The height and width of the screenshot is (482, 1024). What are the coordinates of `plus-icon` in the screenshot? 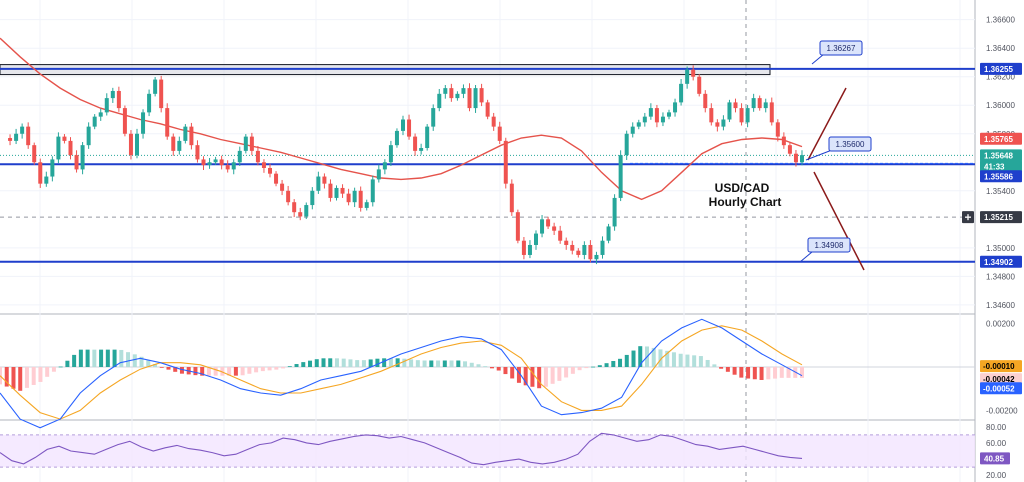 It's located at (968, 217).